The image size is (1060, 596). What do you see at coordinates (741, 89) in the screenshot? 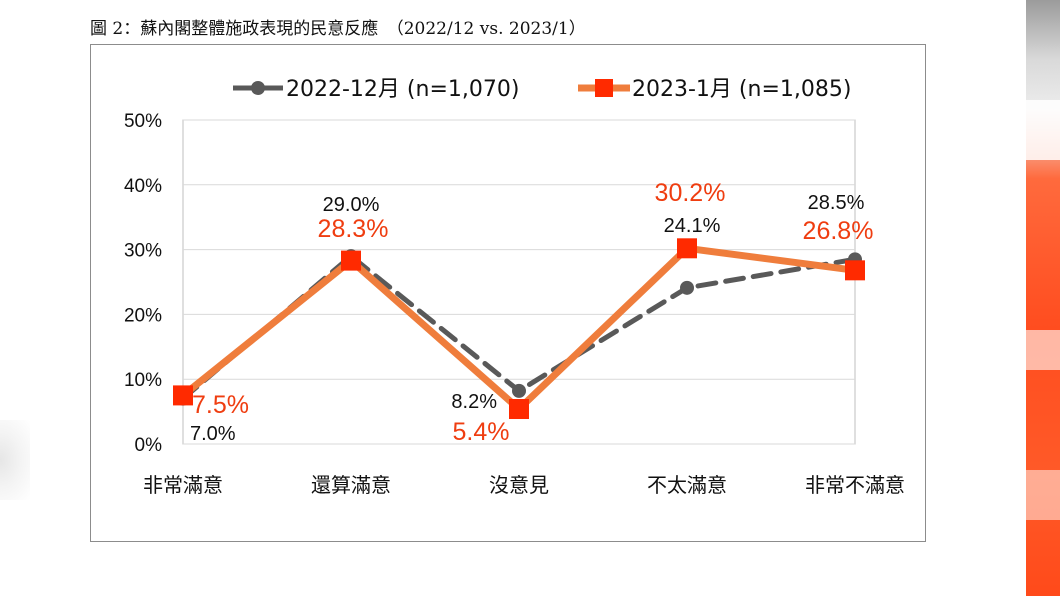
I see `legend-label-2023-1: 2023-1月 (n=1,085)` at bounding box center [741, 89].